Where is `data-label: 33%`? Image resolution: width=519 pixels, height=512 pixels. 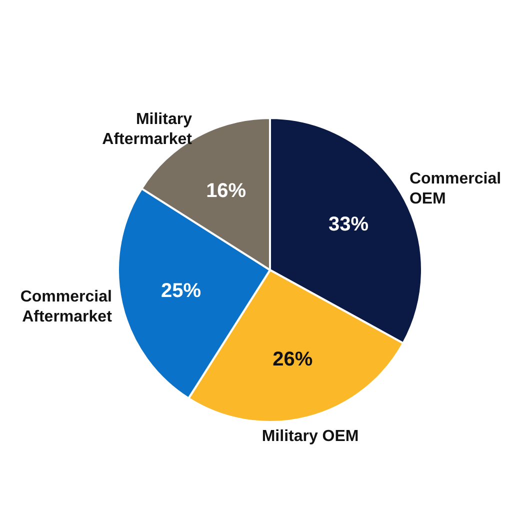
data-label: 33% is located at coordinates (348, 225).